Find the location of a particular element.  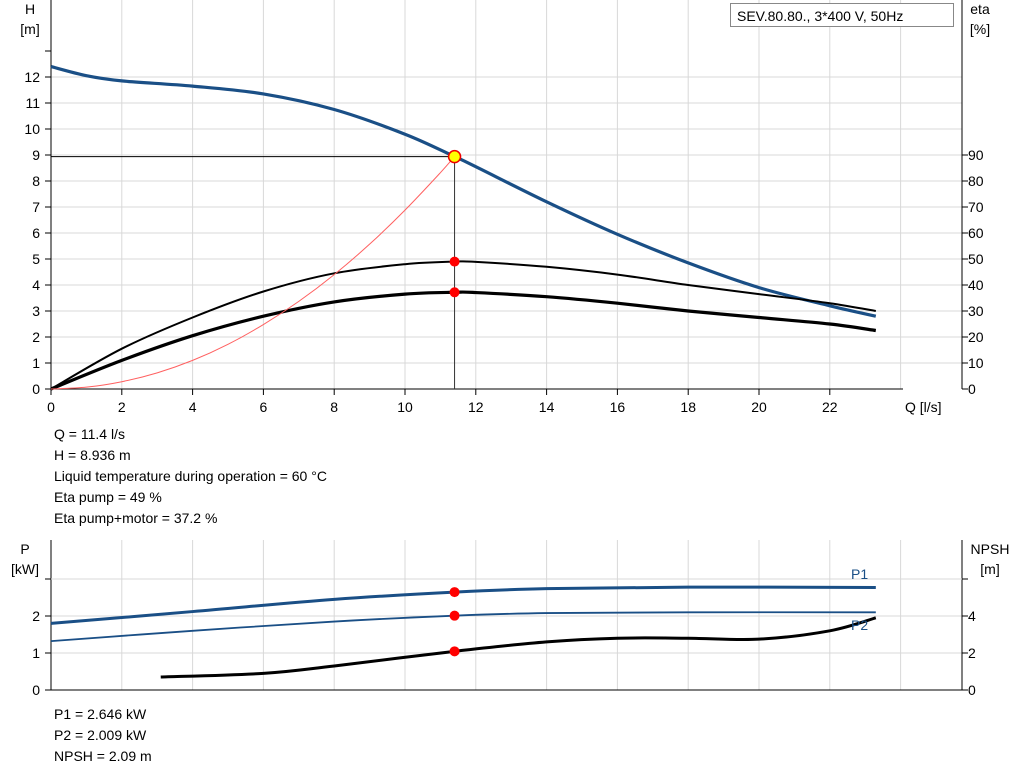

p-axis-label: P is located at coordinates (24, 549).